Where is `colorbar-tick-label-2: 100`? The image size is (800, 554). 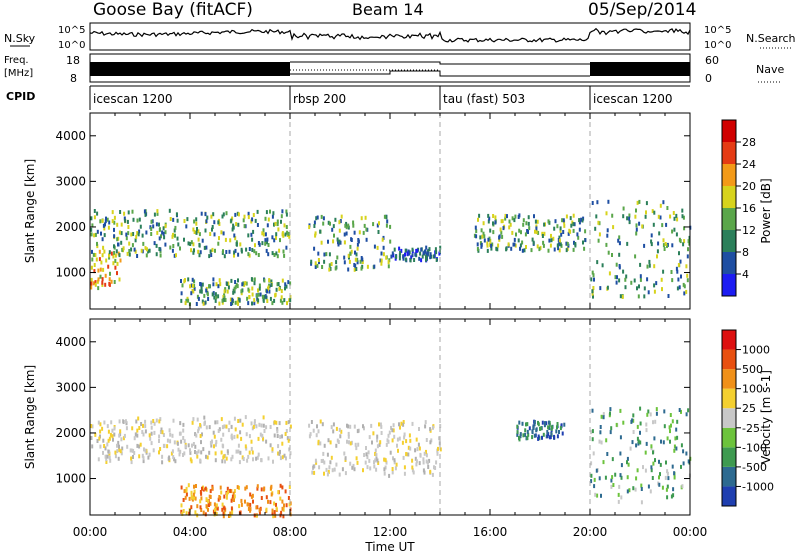 colorbar-tick-label-2: 100 is located at coordinates (752, 389).